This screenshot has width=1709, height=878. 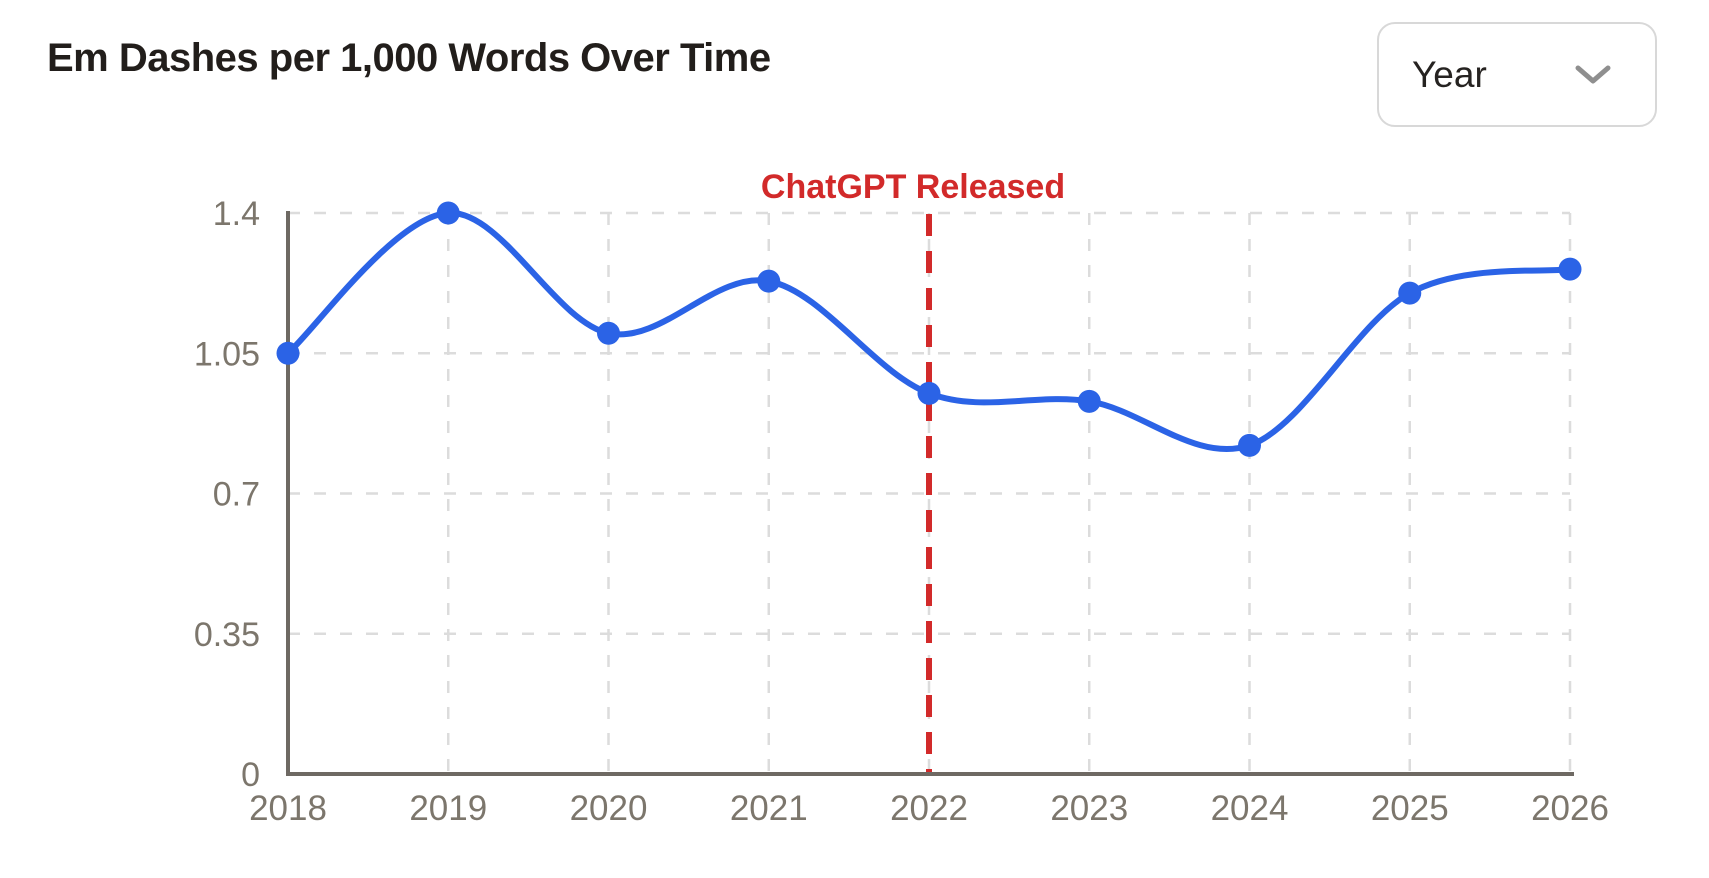 I want to click on y-tick-label: 1.4, so click(x=236, y=214).